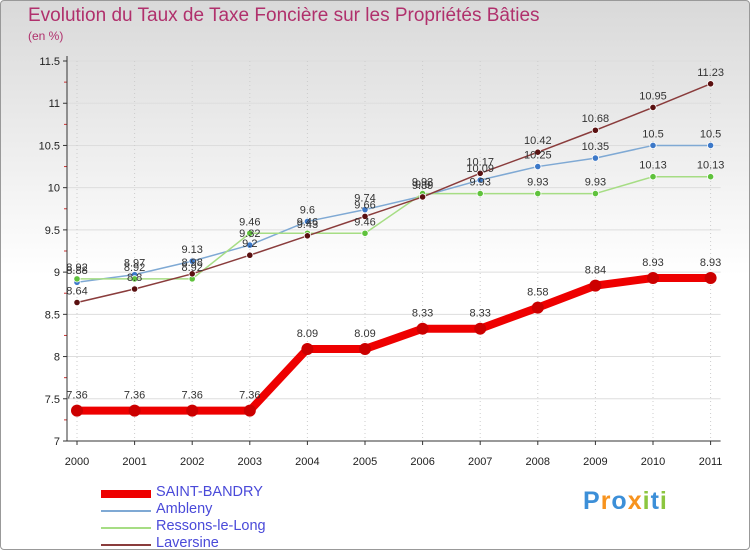  Describe the element at coordinates (653, 96) in the screenshot. I see `data-label: 10.95` at that location.